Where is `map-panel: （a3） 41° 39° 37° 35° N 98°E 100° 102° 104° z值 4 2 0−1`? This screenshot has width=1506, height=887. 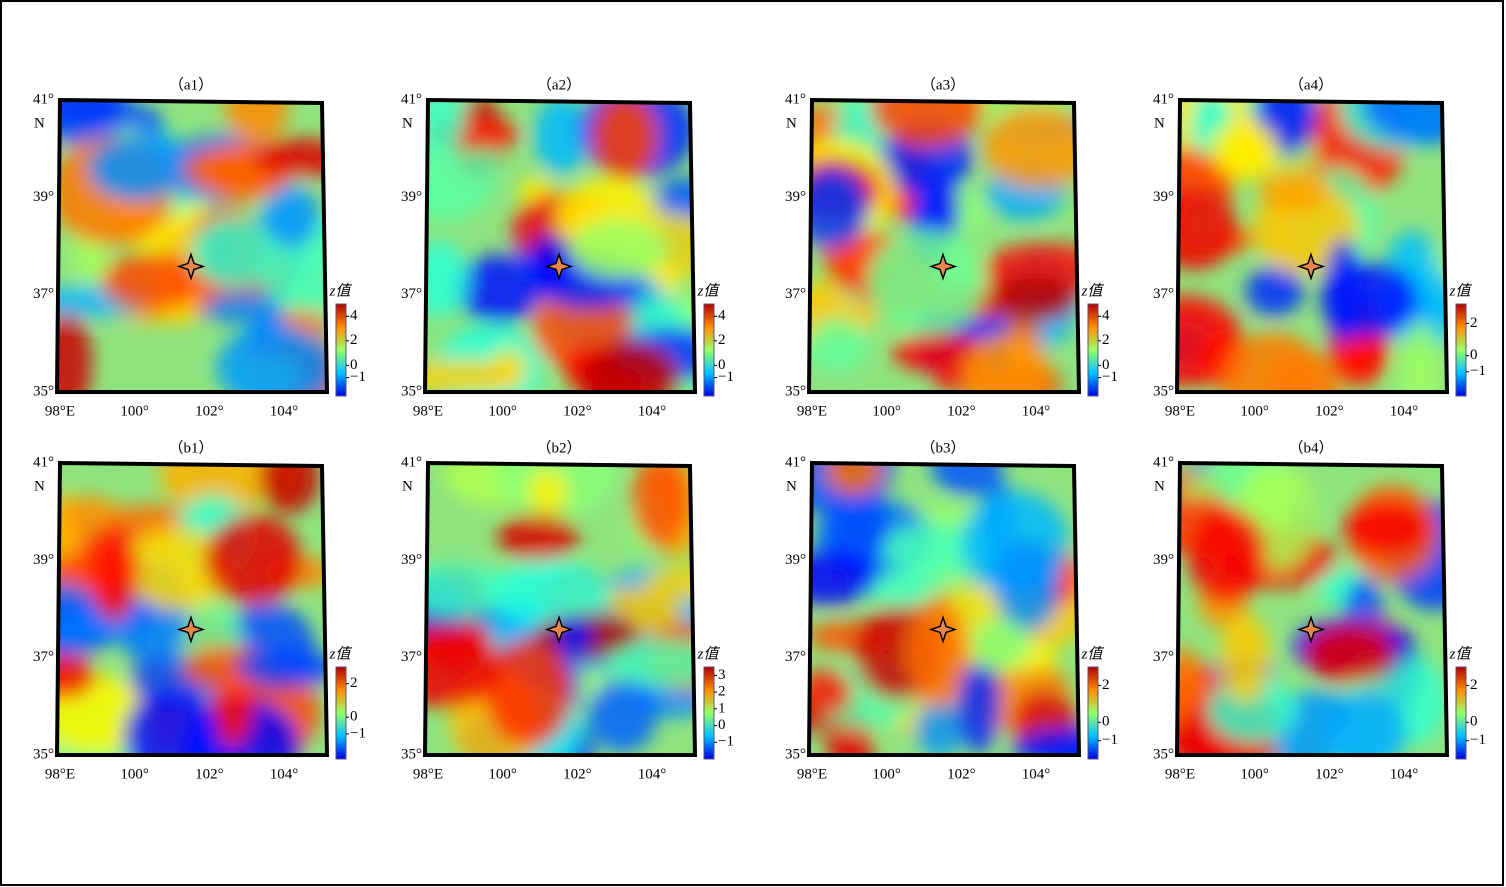 map-panel: （a3） 41° 39° 37° 35° N 98°E 100° 102° 104° z值 4 2 0−1 is located at coordinates (951, 247).